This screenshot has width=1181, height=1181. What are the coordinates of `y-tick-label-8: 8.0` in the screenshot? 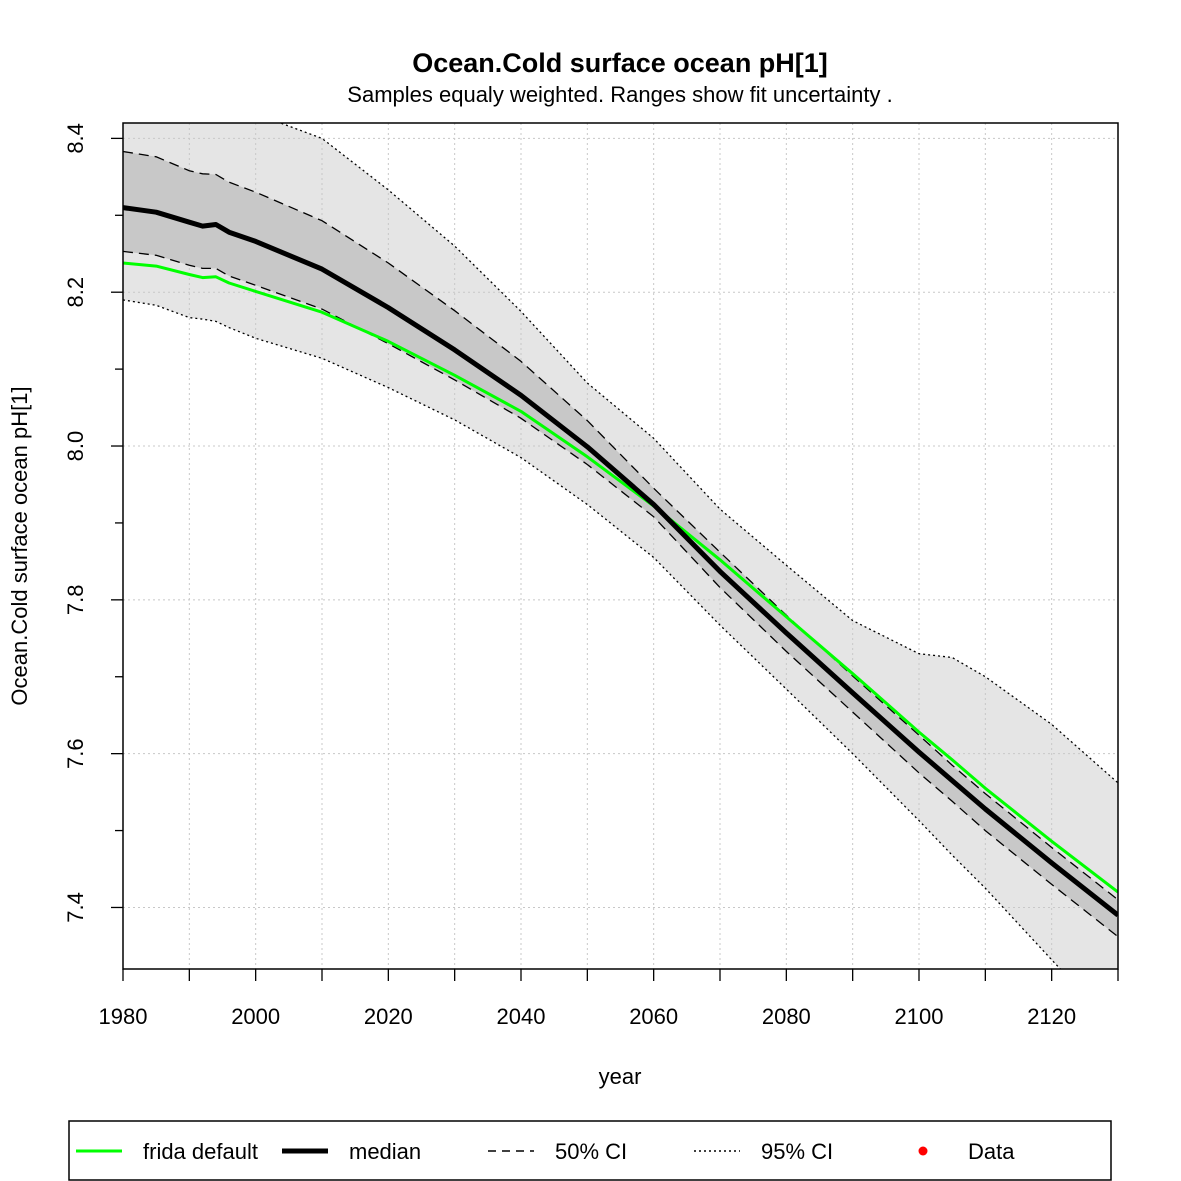 It's located at (75, 446).